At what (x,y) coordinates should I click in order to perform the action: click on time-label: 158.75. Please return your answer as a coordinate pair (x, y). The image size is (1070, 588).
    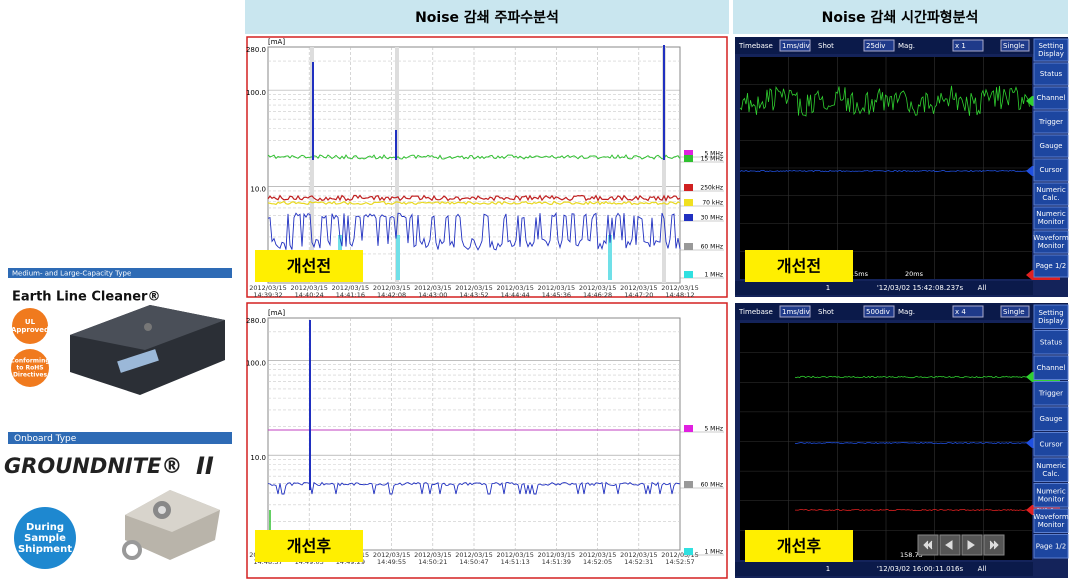
    Looking at the image, I should click on (911, 555).